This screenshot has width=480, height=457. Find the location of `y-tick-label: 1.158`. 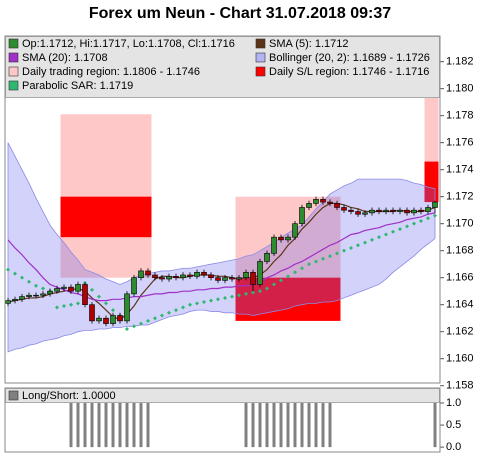

y-tick-label: 1.158 is located at coordinates (460, 386).